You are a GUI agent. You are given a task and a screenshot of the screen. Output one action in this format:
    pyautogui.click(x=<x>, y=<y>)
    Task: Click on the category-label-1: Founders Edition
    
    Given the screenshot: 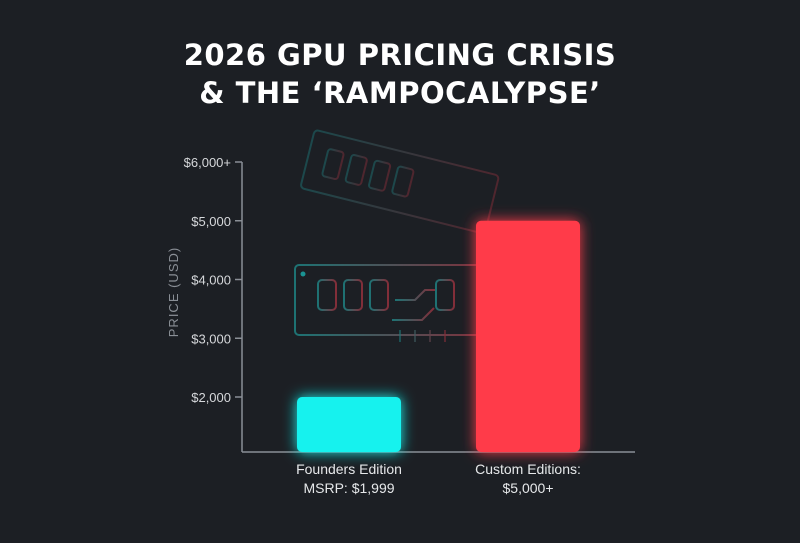 What is the action you would take?
    pyautogui.click(x=349, y=469)
    